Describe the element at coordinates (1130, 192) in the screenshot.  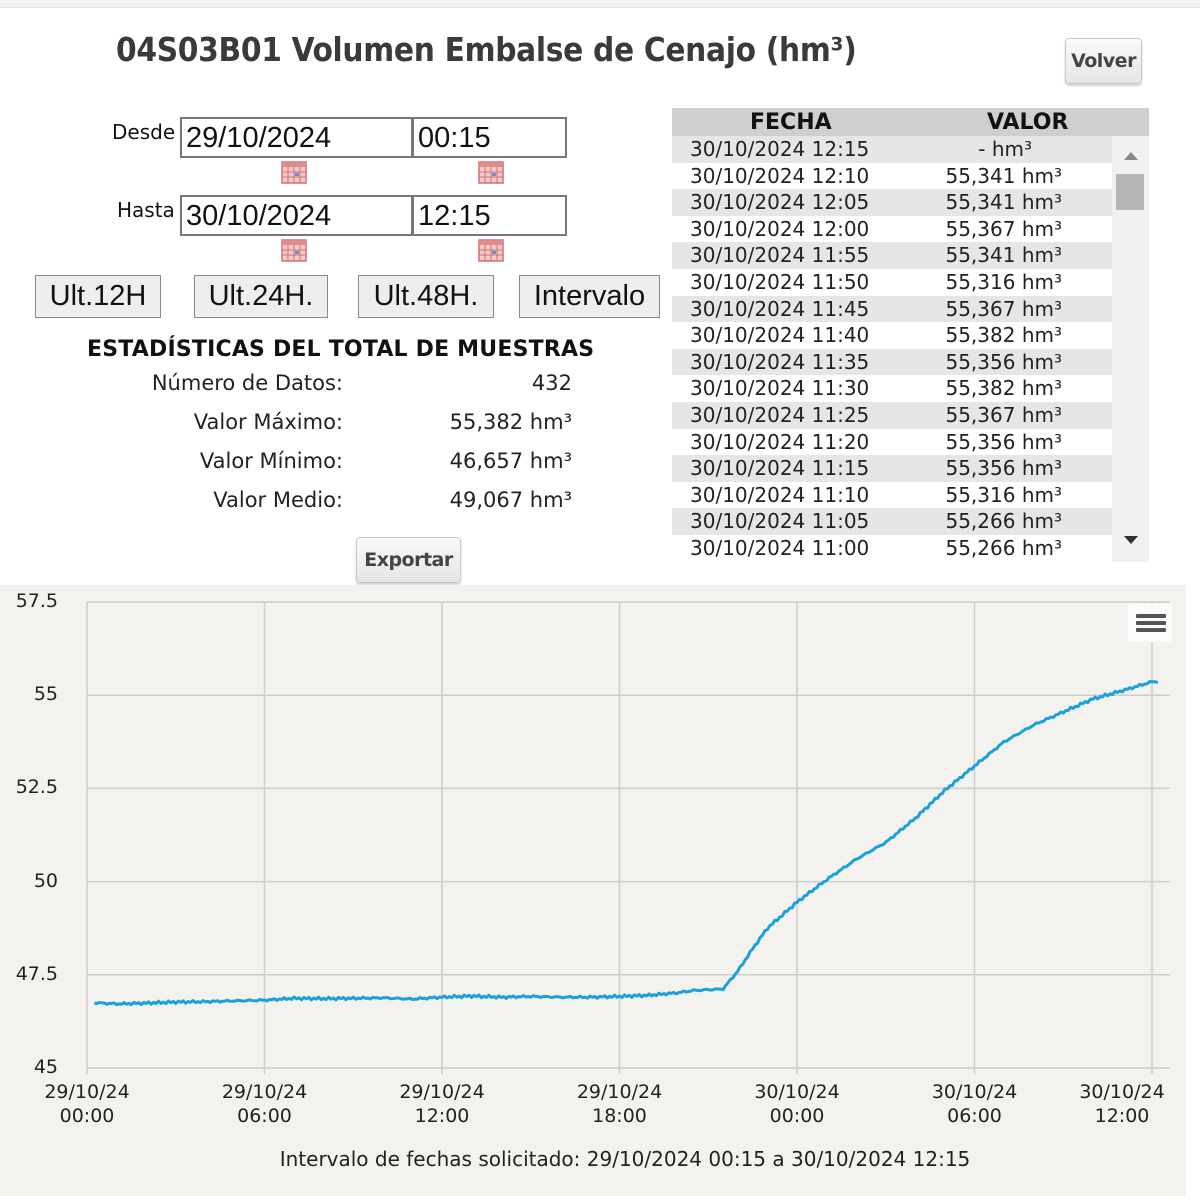
I see `scroll-thumb` at that location.